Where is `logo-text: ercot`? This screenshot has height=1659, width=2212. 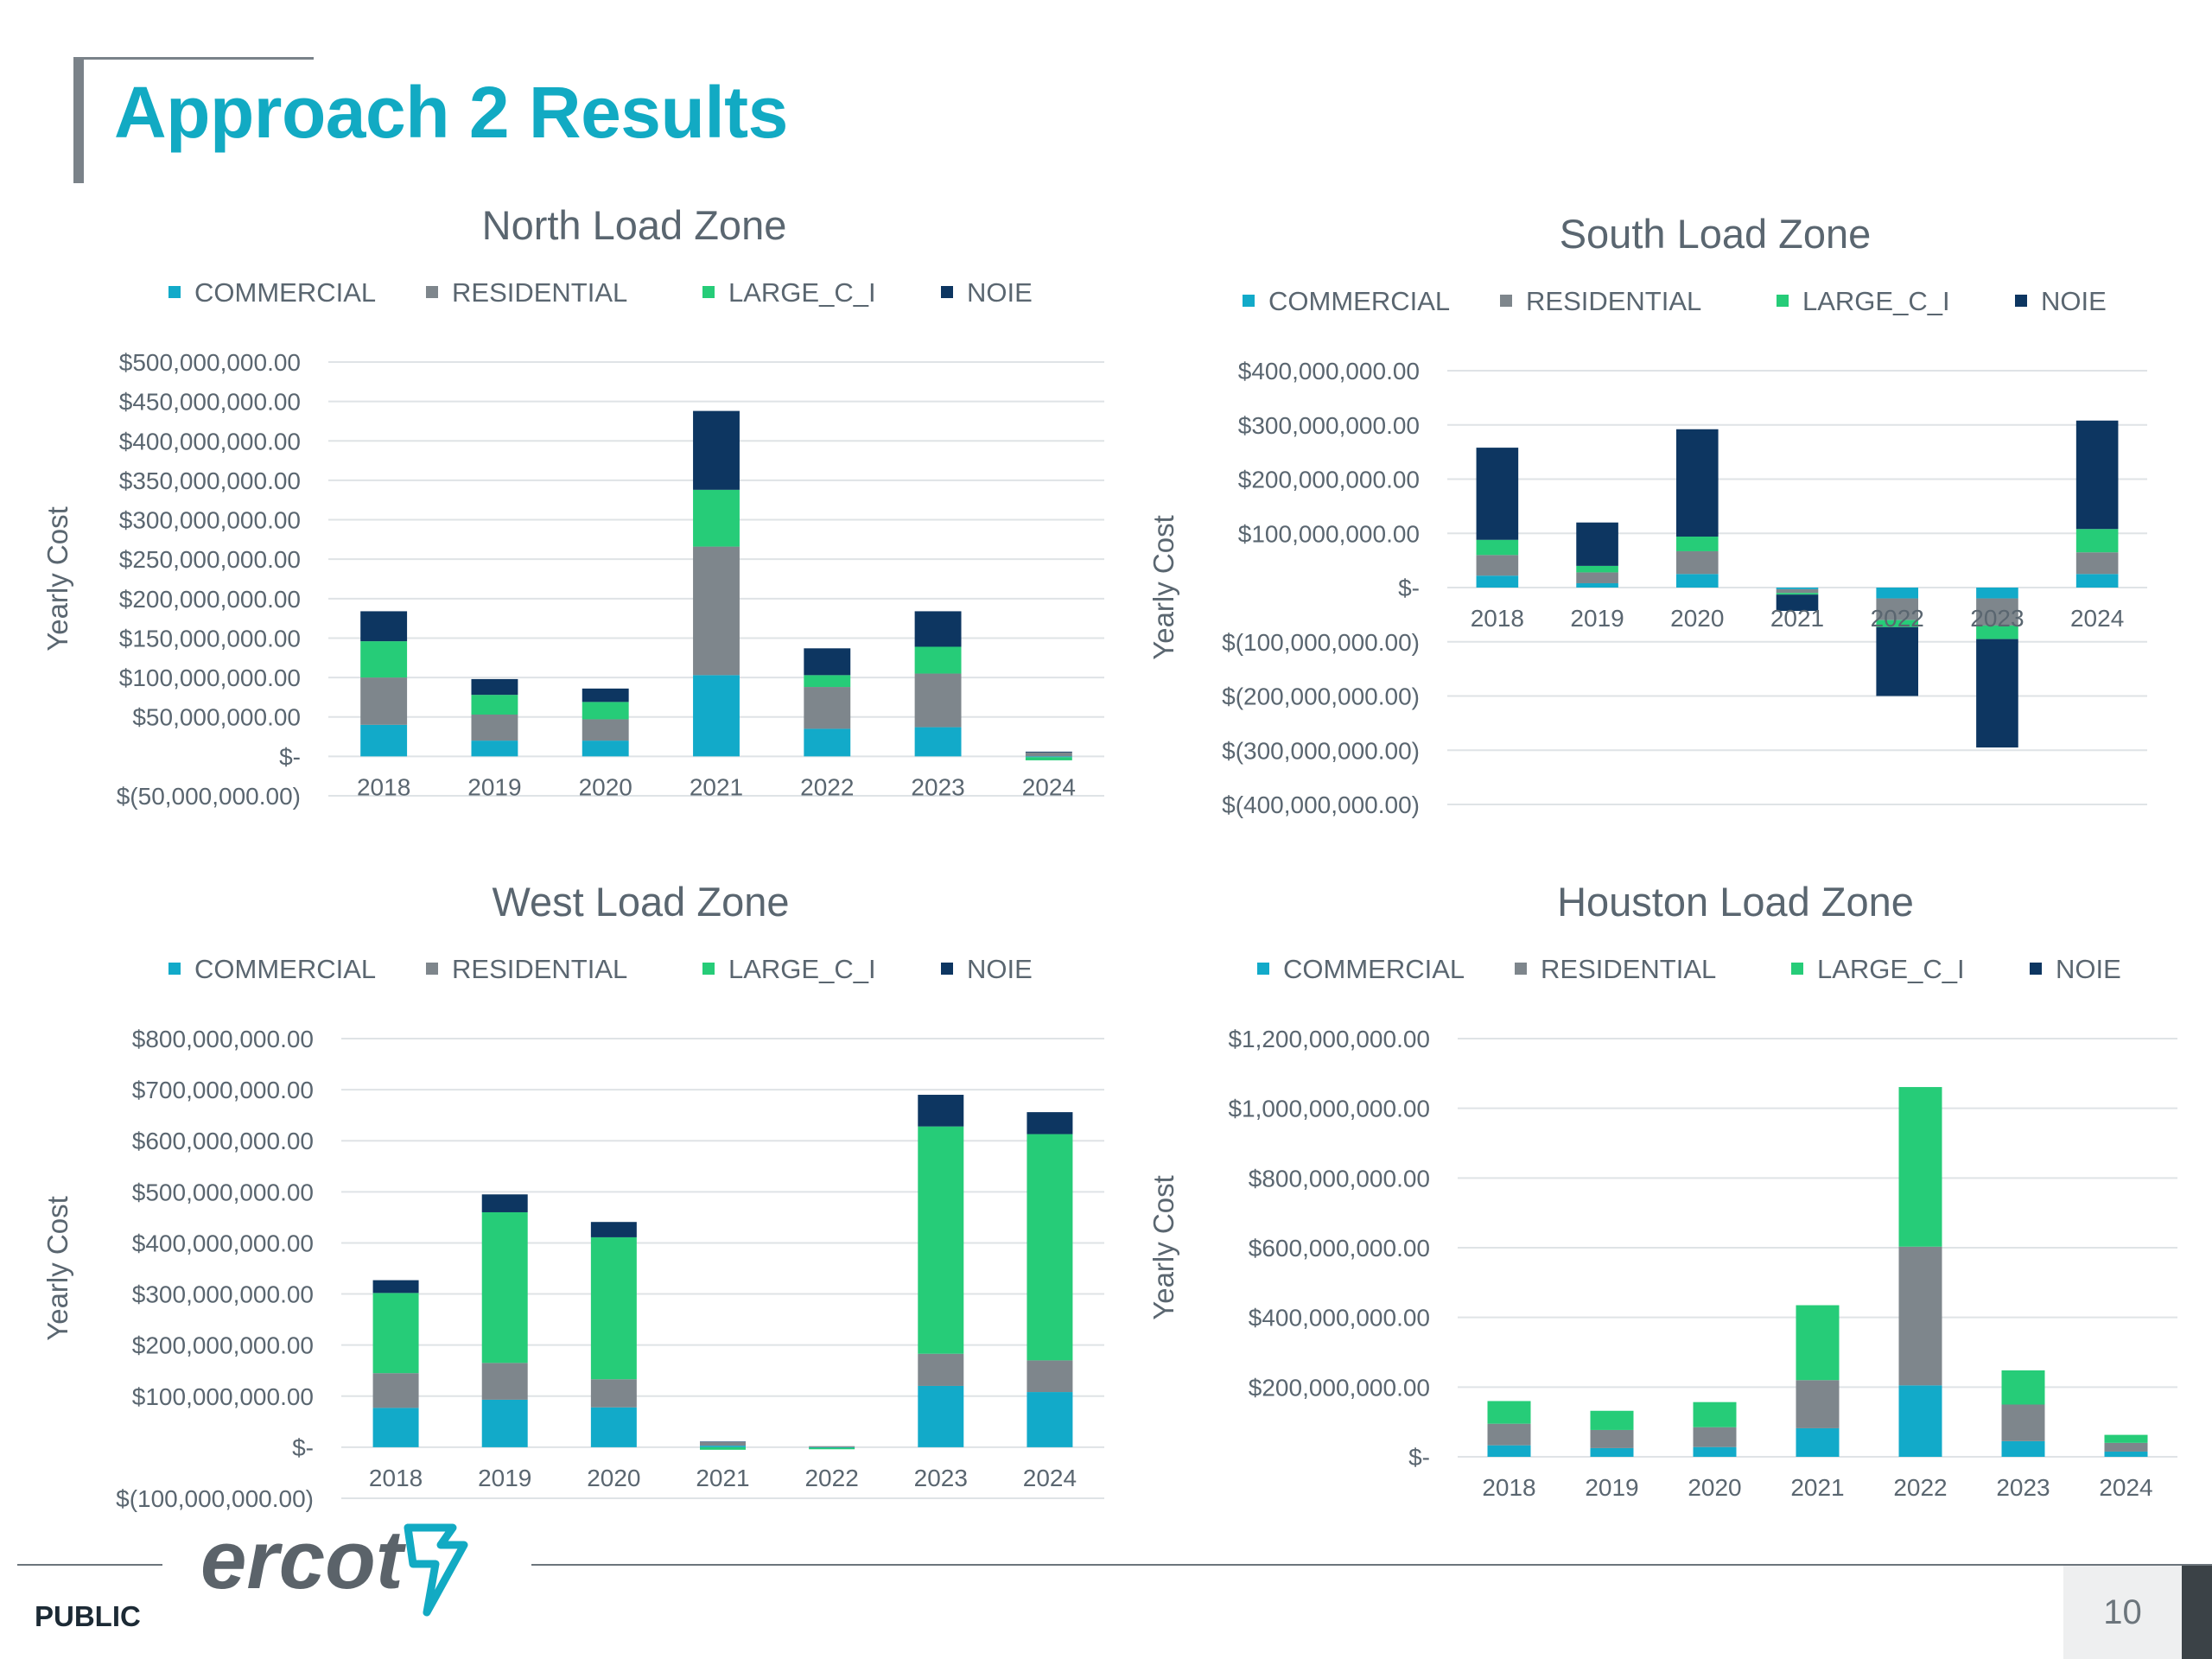 logo-text: ercot is located at coordinates (303, 1560).